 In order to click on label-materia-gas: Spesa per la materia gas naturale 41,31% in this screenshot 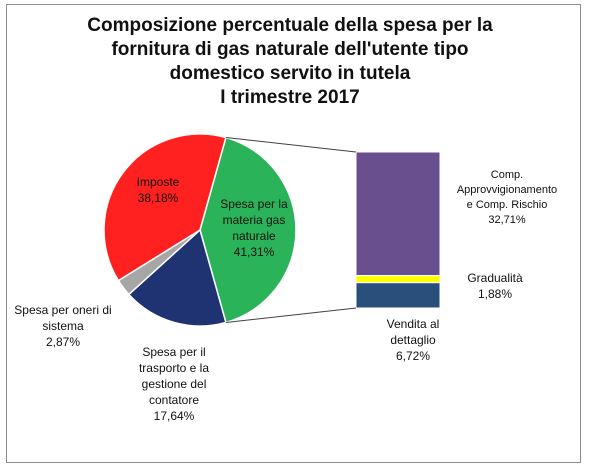, I will do `click(254, 228)`.